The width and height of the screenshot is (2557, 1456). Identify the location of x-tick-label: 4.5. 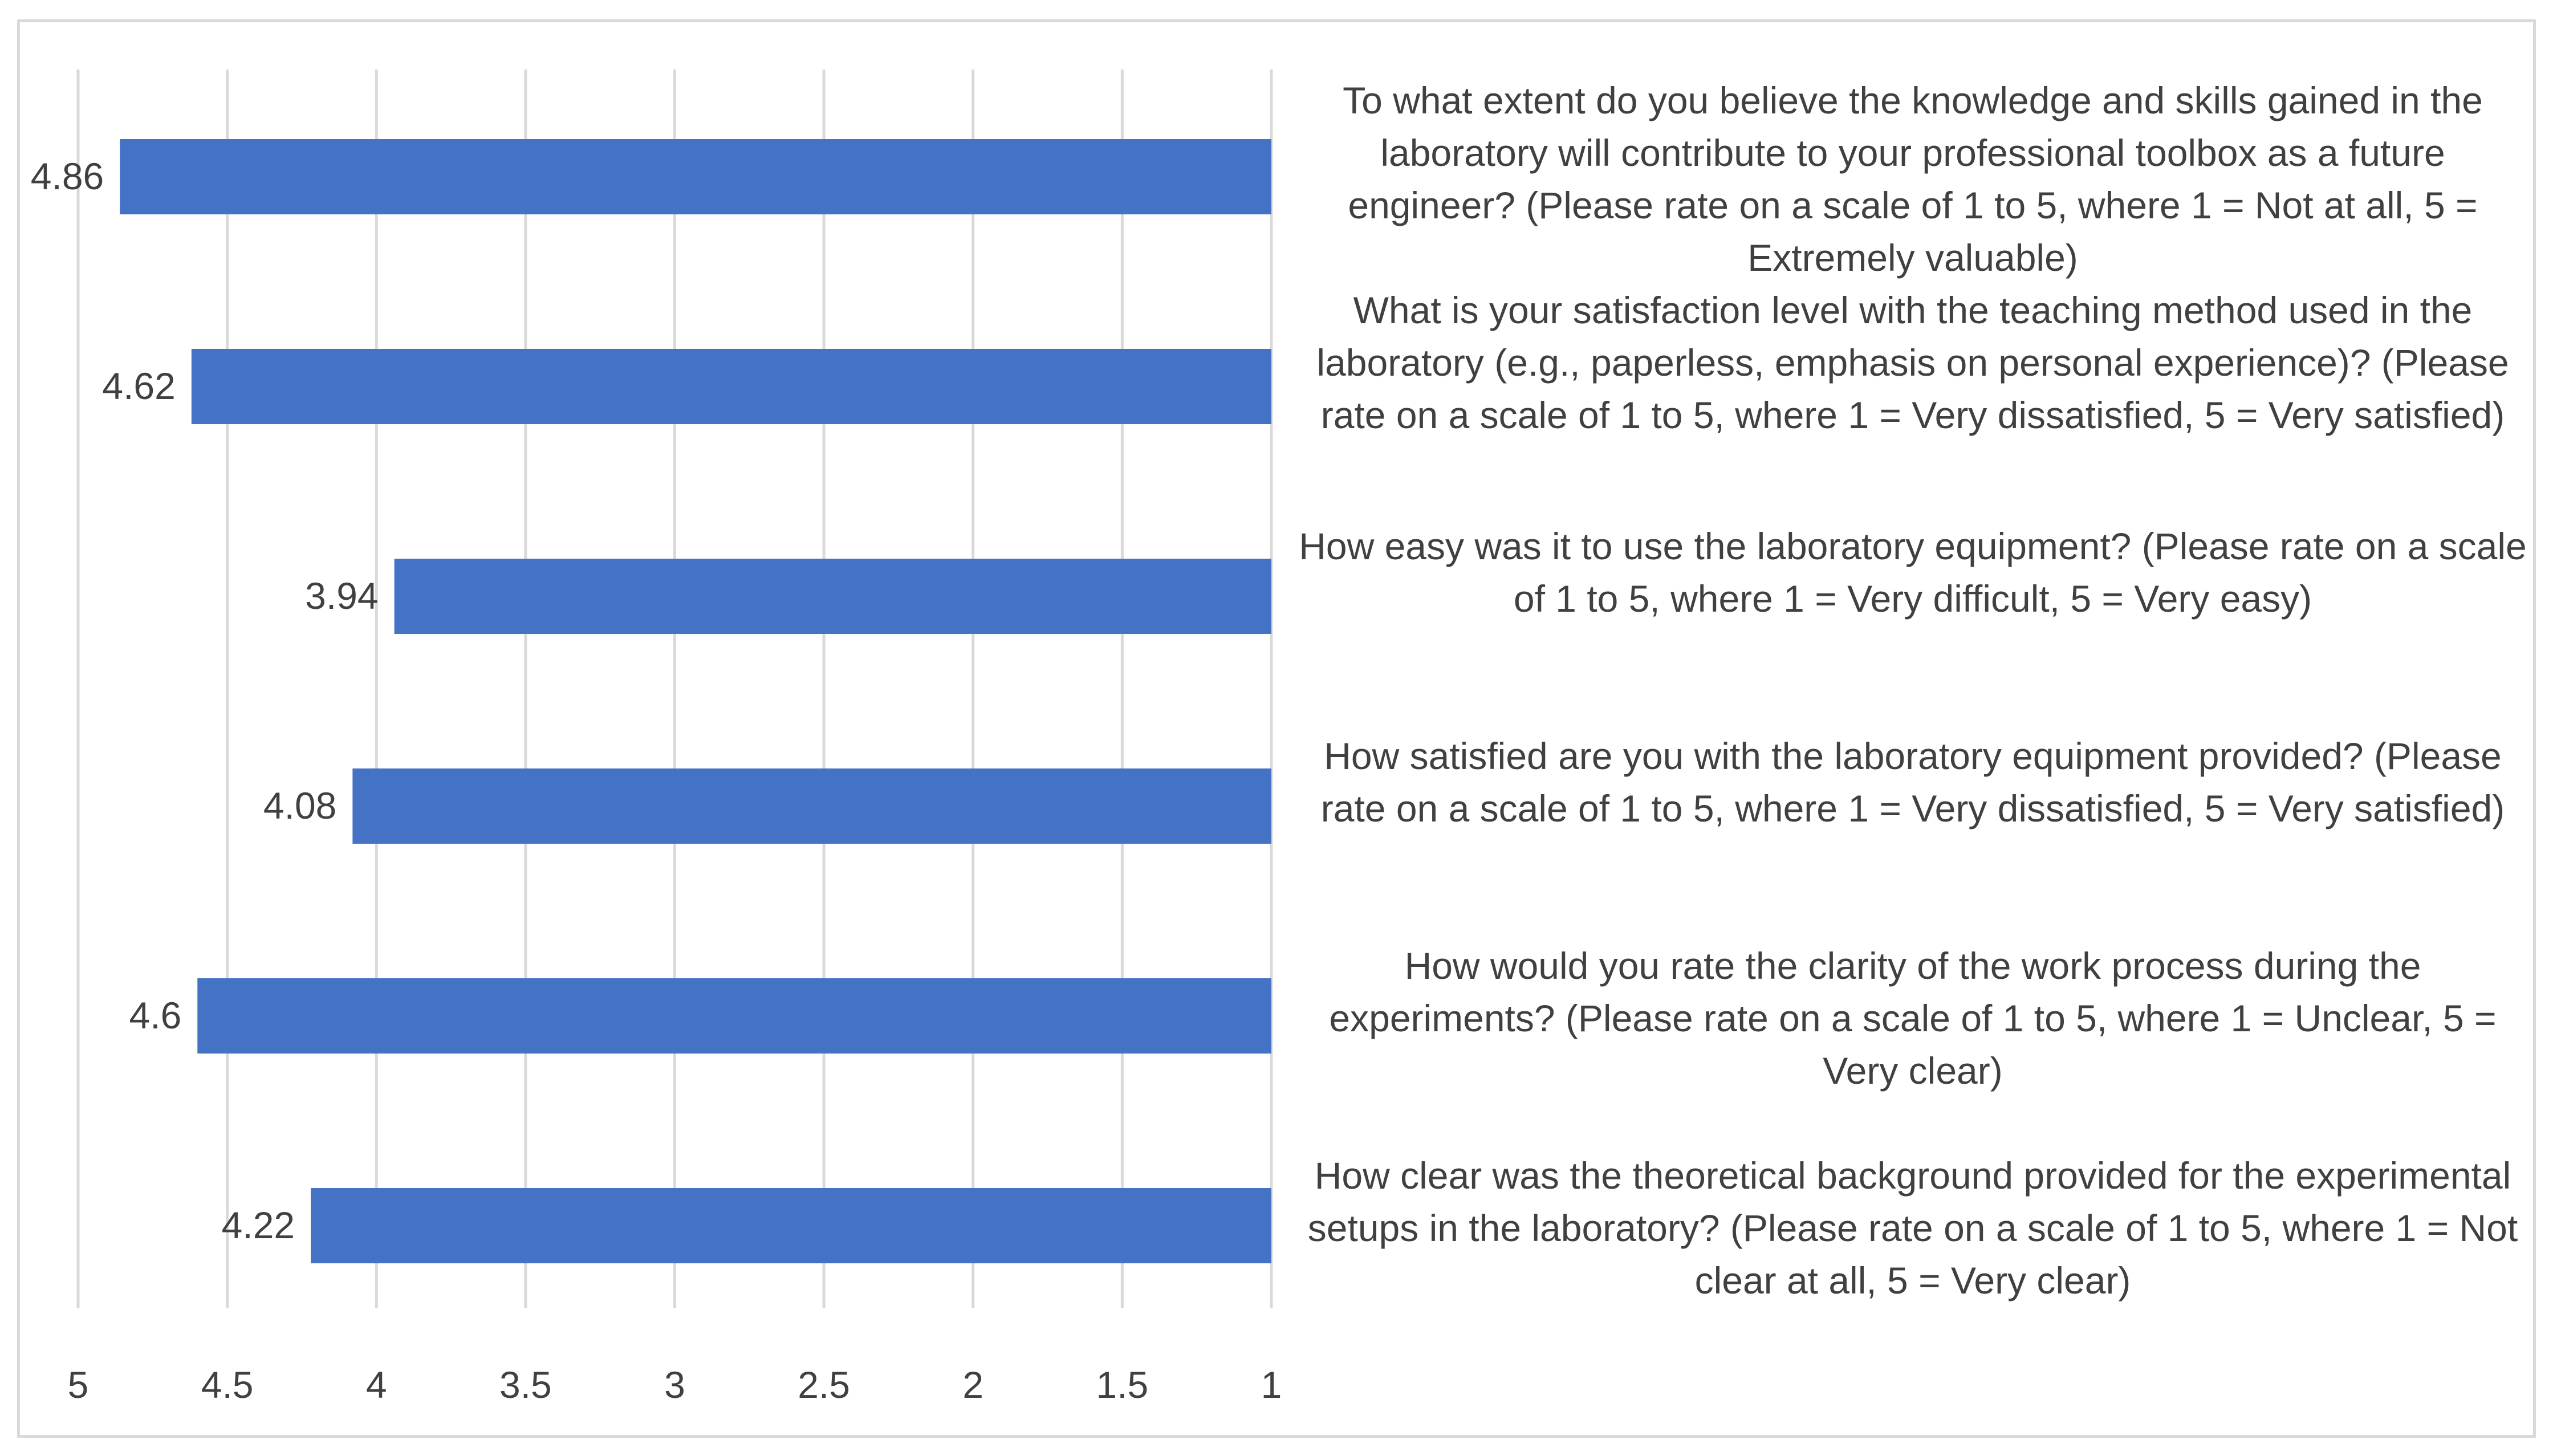
(227, 1385).